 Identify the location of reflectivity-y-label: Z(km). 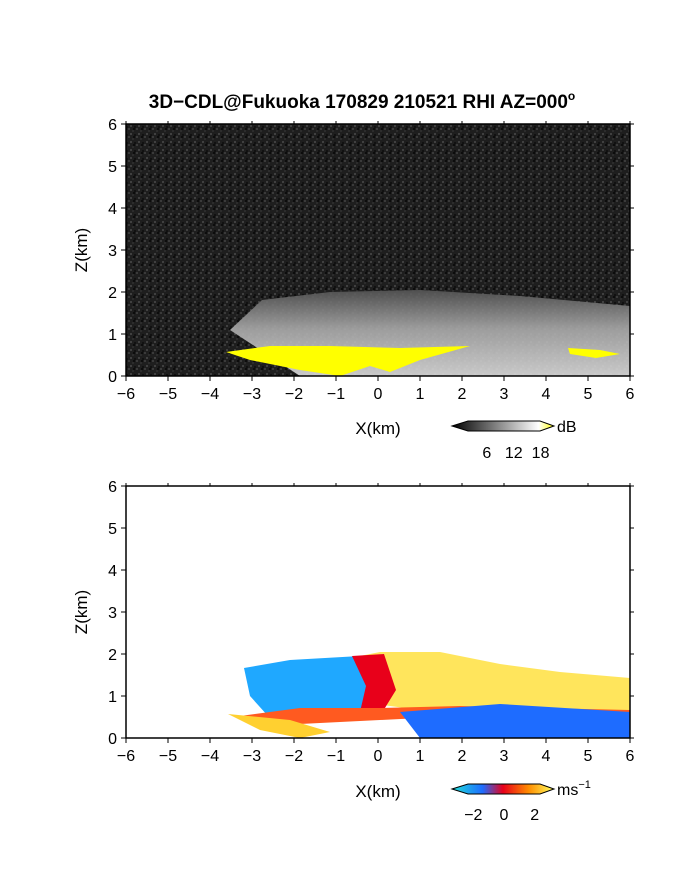
(81, 250).